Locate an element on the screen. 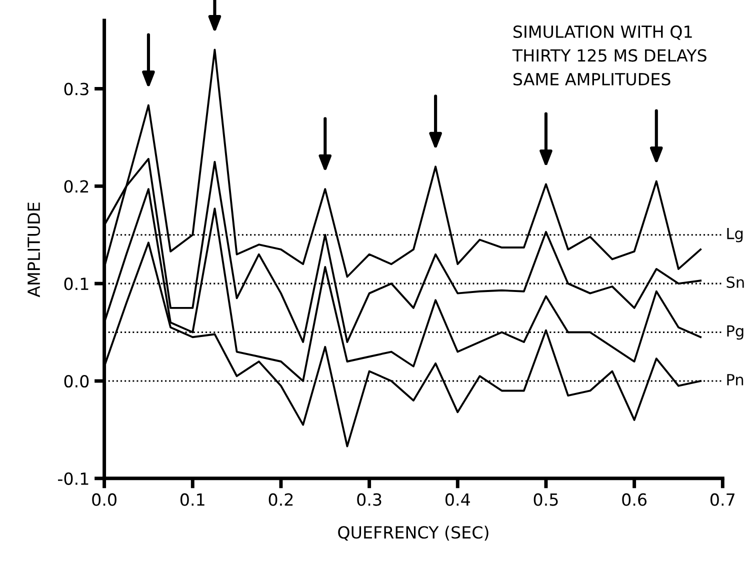 This screenshot has height=587, width=745. x-tick-label: 0.7 is located at coordinates (722, 499).